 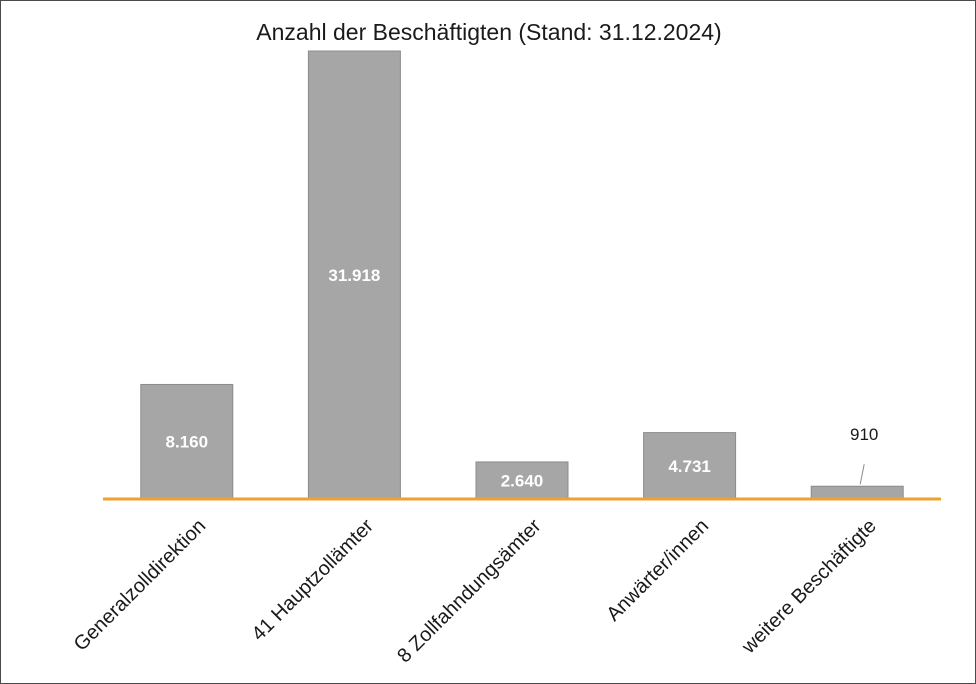 What do you see at coordinates (140, 585) in the screenshot?
I see `category-label-1: Generalzolldirektion` at bounding box center [140, 585].